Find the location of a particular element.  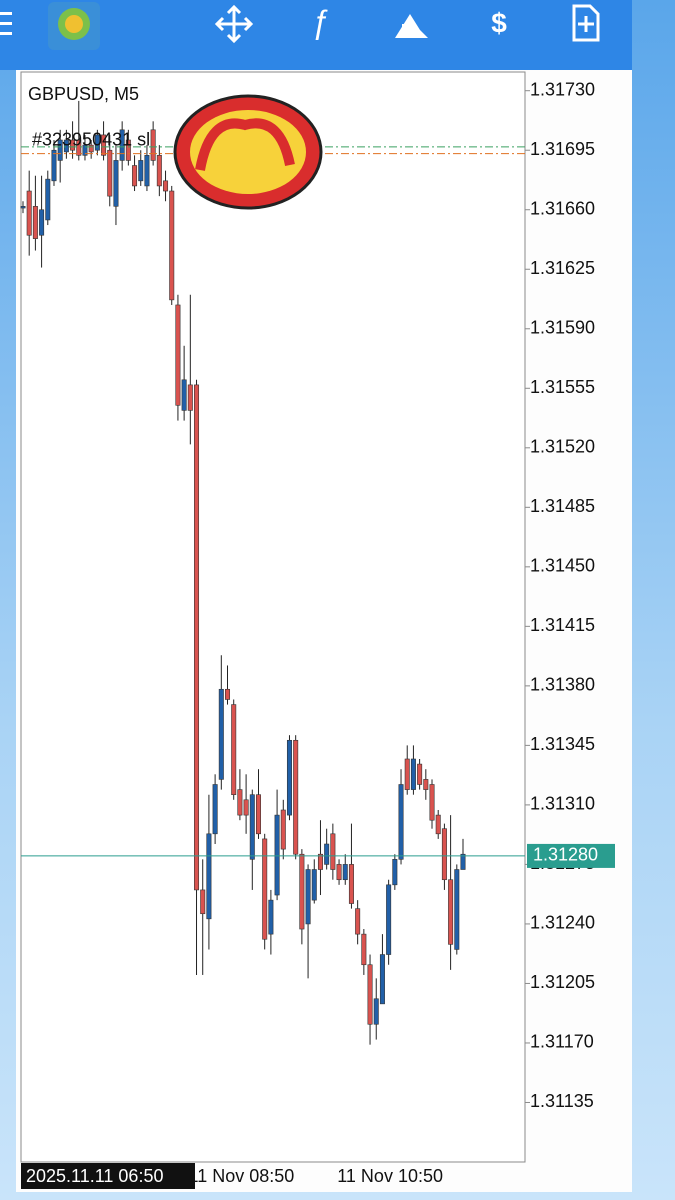

trade-tool: $ is located at coordinates (499, 22).